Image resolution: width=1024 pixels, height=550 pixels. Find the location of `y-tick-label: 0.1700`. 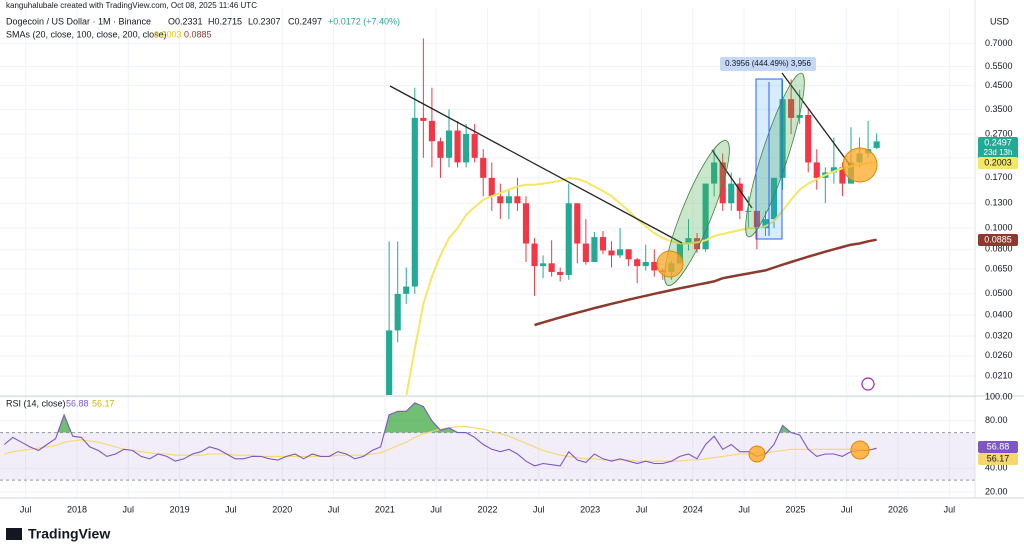

y-tick-label: 0.1700 is located at coordinates (999, 177).